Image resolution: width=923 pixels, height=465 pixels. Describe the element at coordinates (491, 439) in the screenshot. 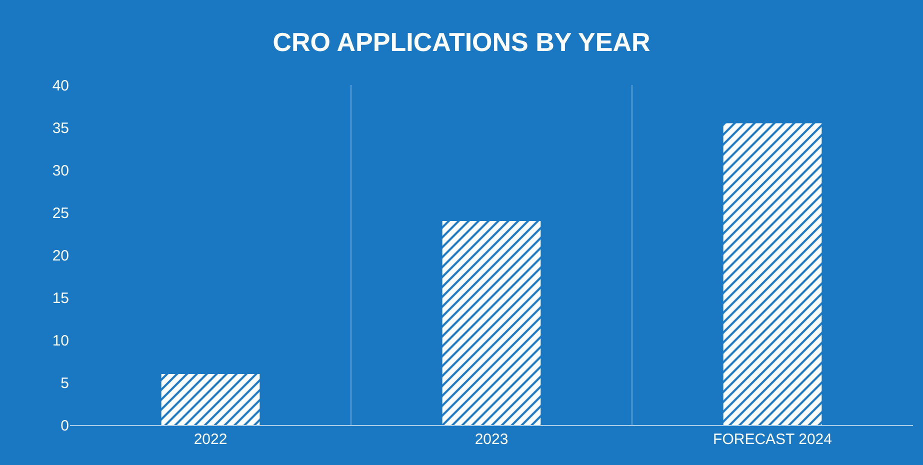

I see `x-tick-label: 2023` at that location.